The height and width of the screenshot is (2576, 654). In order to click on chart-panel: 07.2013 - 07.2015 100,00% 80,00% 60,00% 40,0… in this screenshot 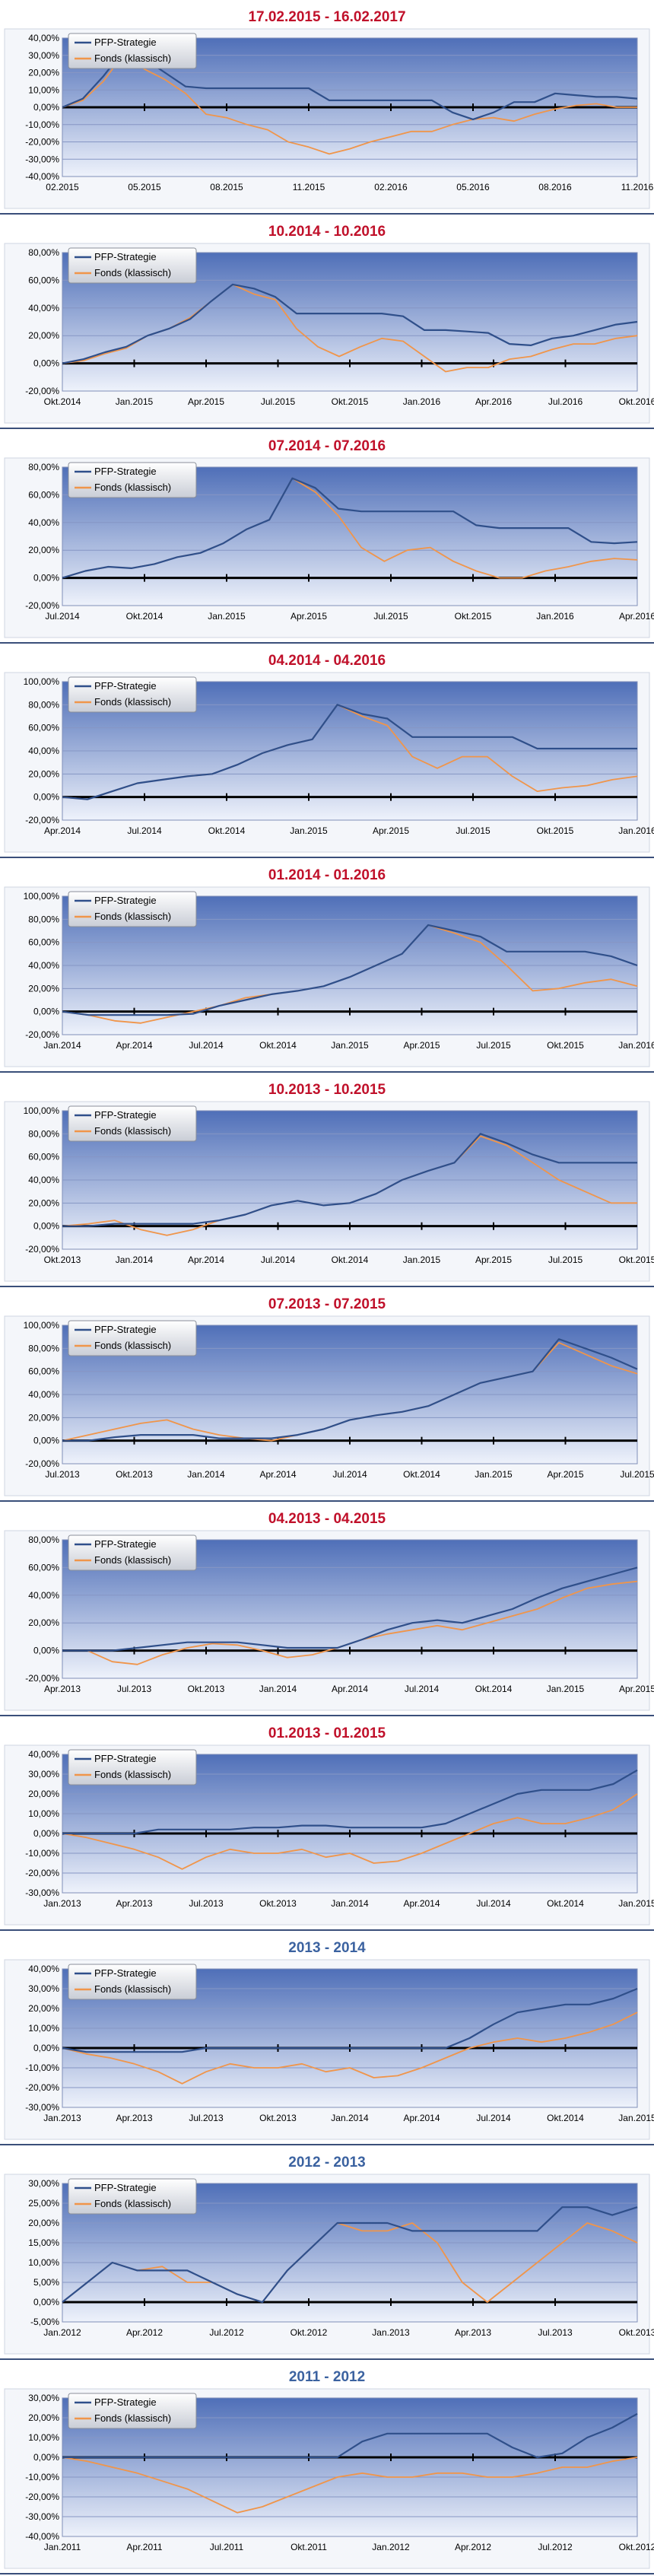, I will do `click(327, 1394)`.